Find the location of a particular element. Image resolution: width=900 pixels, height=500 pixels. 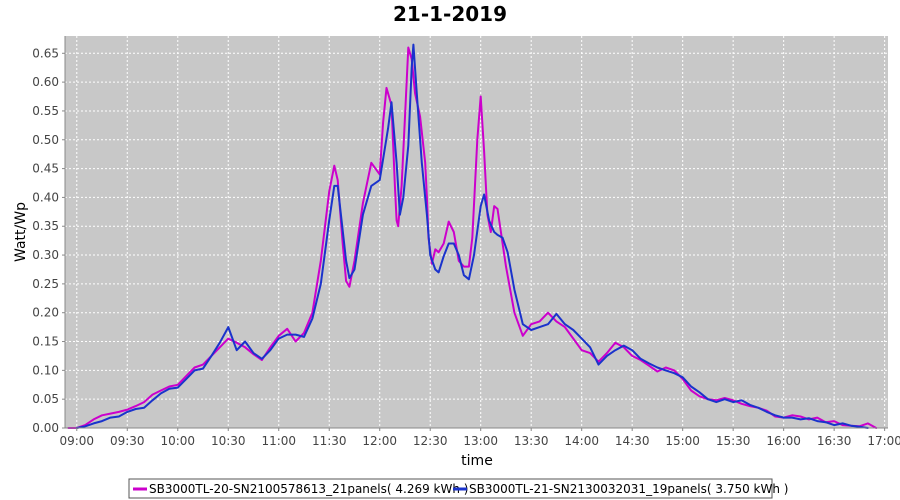

y-tick-label: 0.05 is located at coordinates (45, 399).